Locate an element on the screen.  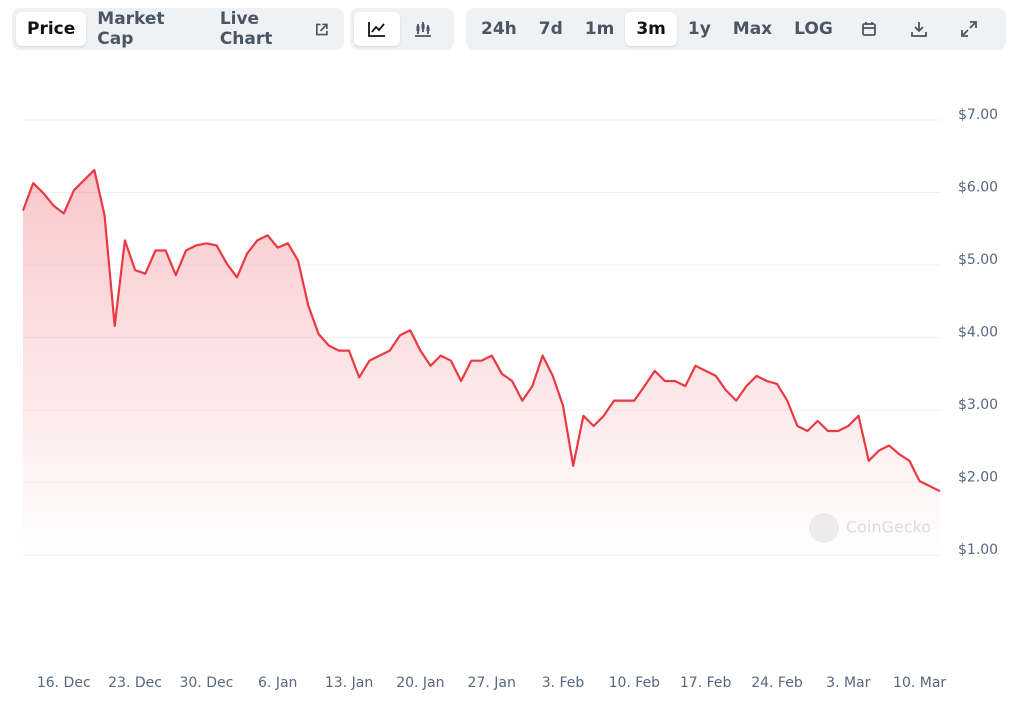
candle-view is located at coordinates (423, 29).